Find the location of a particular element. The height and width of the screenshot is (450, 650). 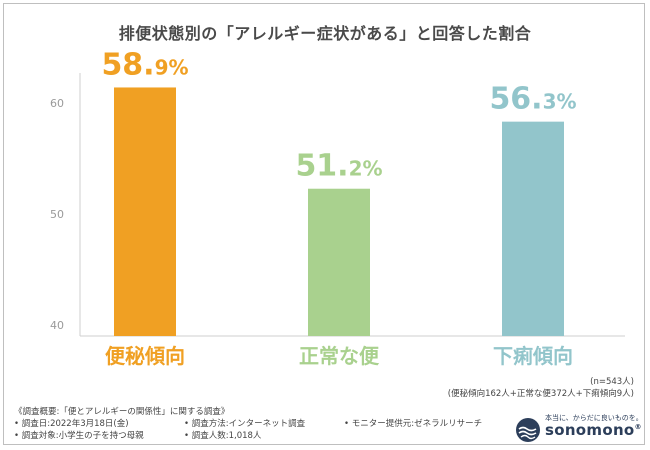

data-label-main: 51. is located at coordinates (321, 166).